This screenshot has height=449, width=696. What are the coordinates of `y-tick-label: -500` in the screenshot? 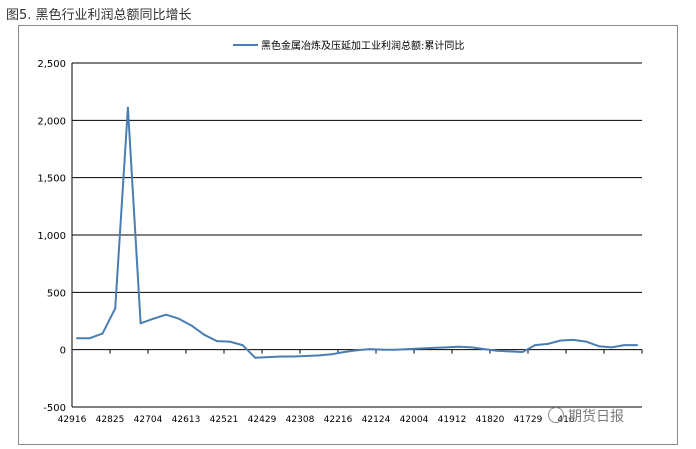 It's located at (54, 408).